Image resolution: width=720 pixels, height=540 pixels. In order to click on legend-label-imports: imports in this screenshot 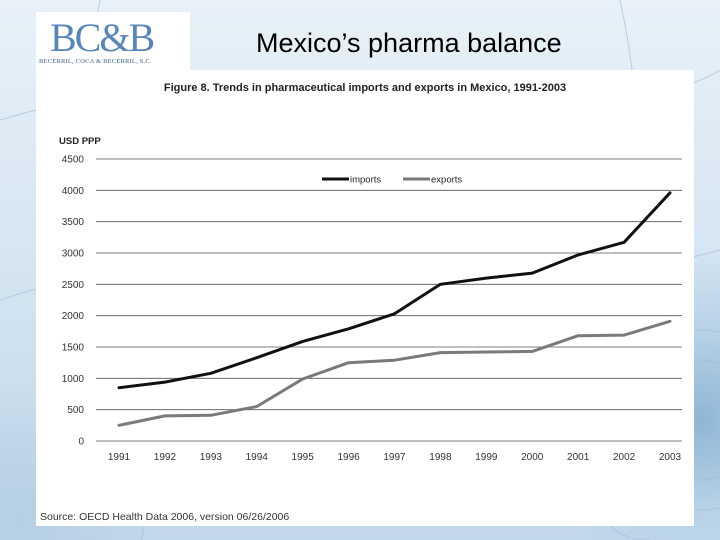, I will do `click(365, 180)`.